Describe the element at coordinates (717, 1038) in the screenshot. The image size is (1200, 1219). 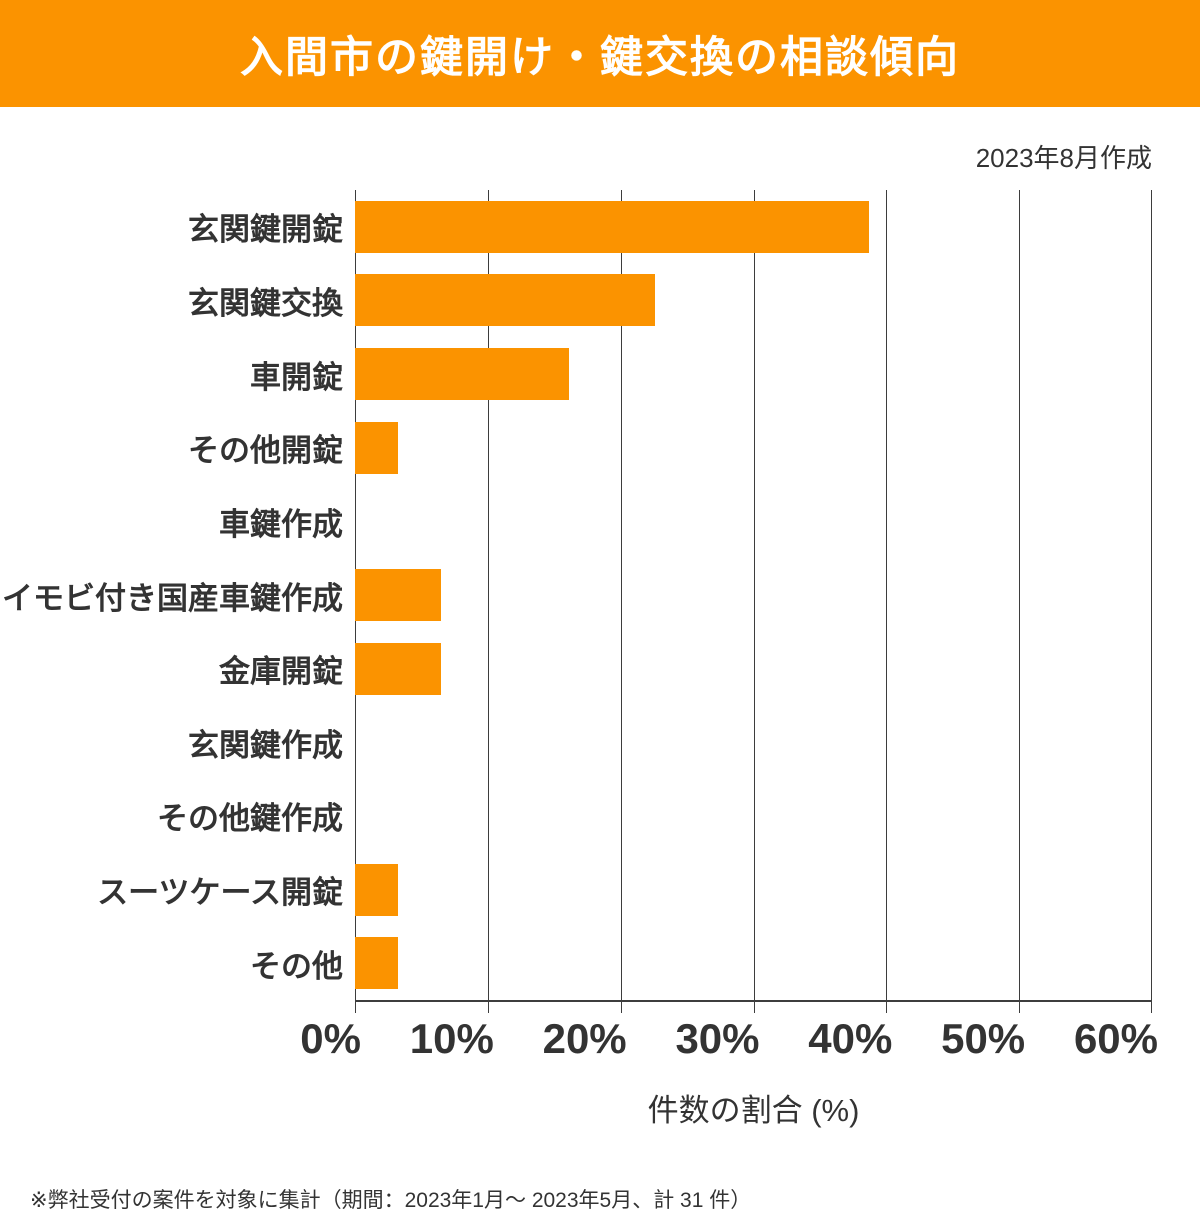
I see `tick-label: 30%` at that location.